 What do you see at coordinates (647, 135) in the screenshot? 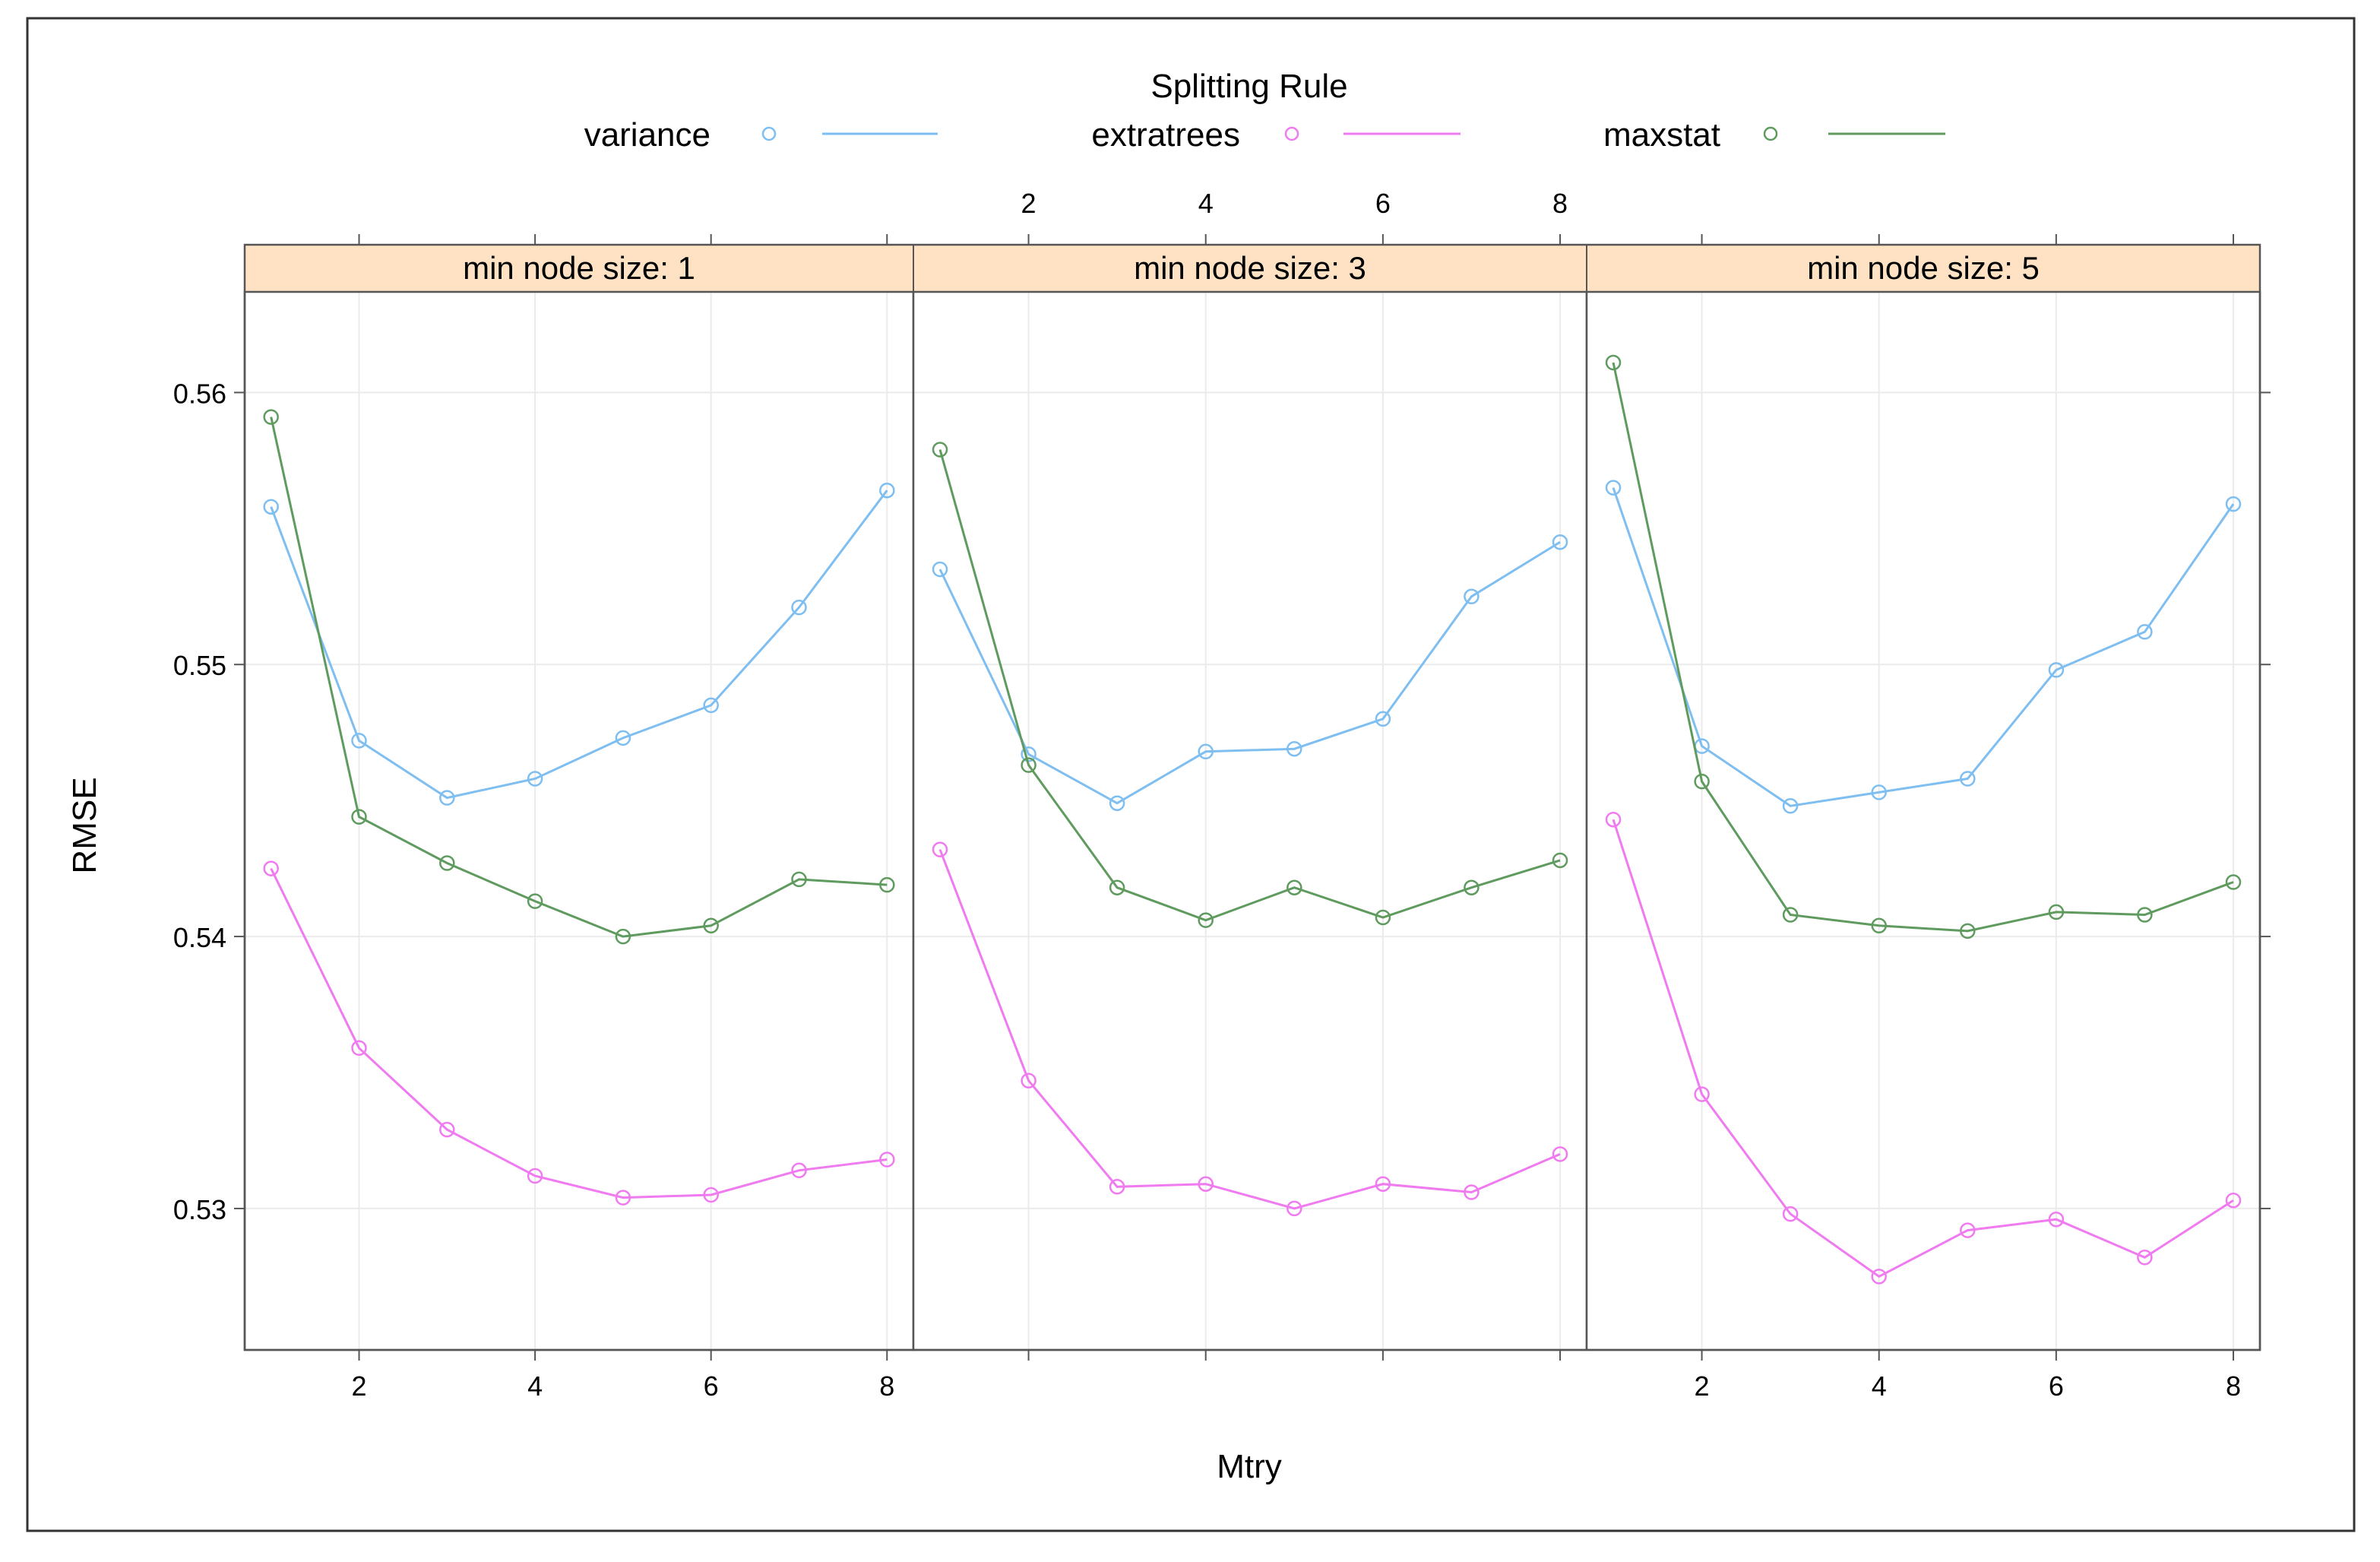
I see `legend-label-variance: variance` at bounding box center [647, 135].